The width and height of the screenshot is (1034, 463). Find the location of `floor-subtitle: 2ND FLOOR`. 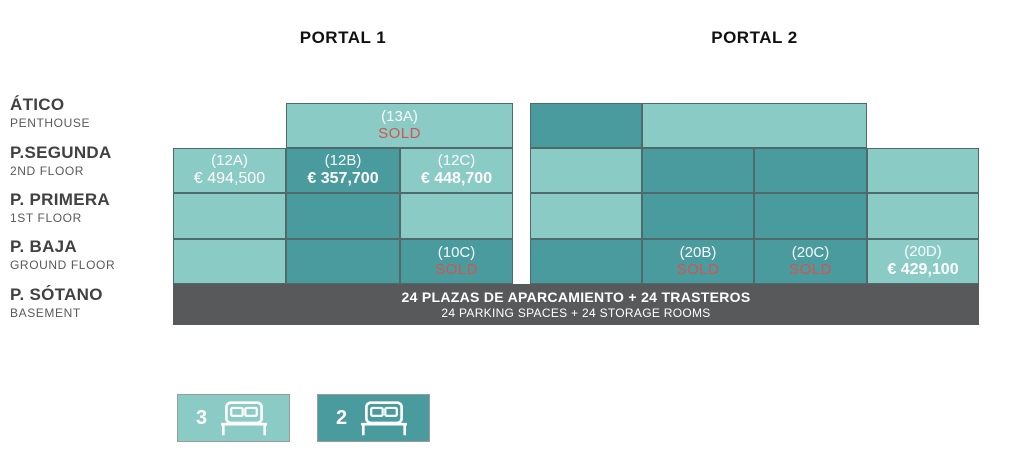

floor-subtitle: 2ND FLOOR is located at coordinates (47, 170).